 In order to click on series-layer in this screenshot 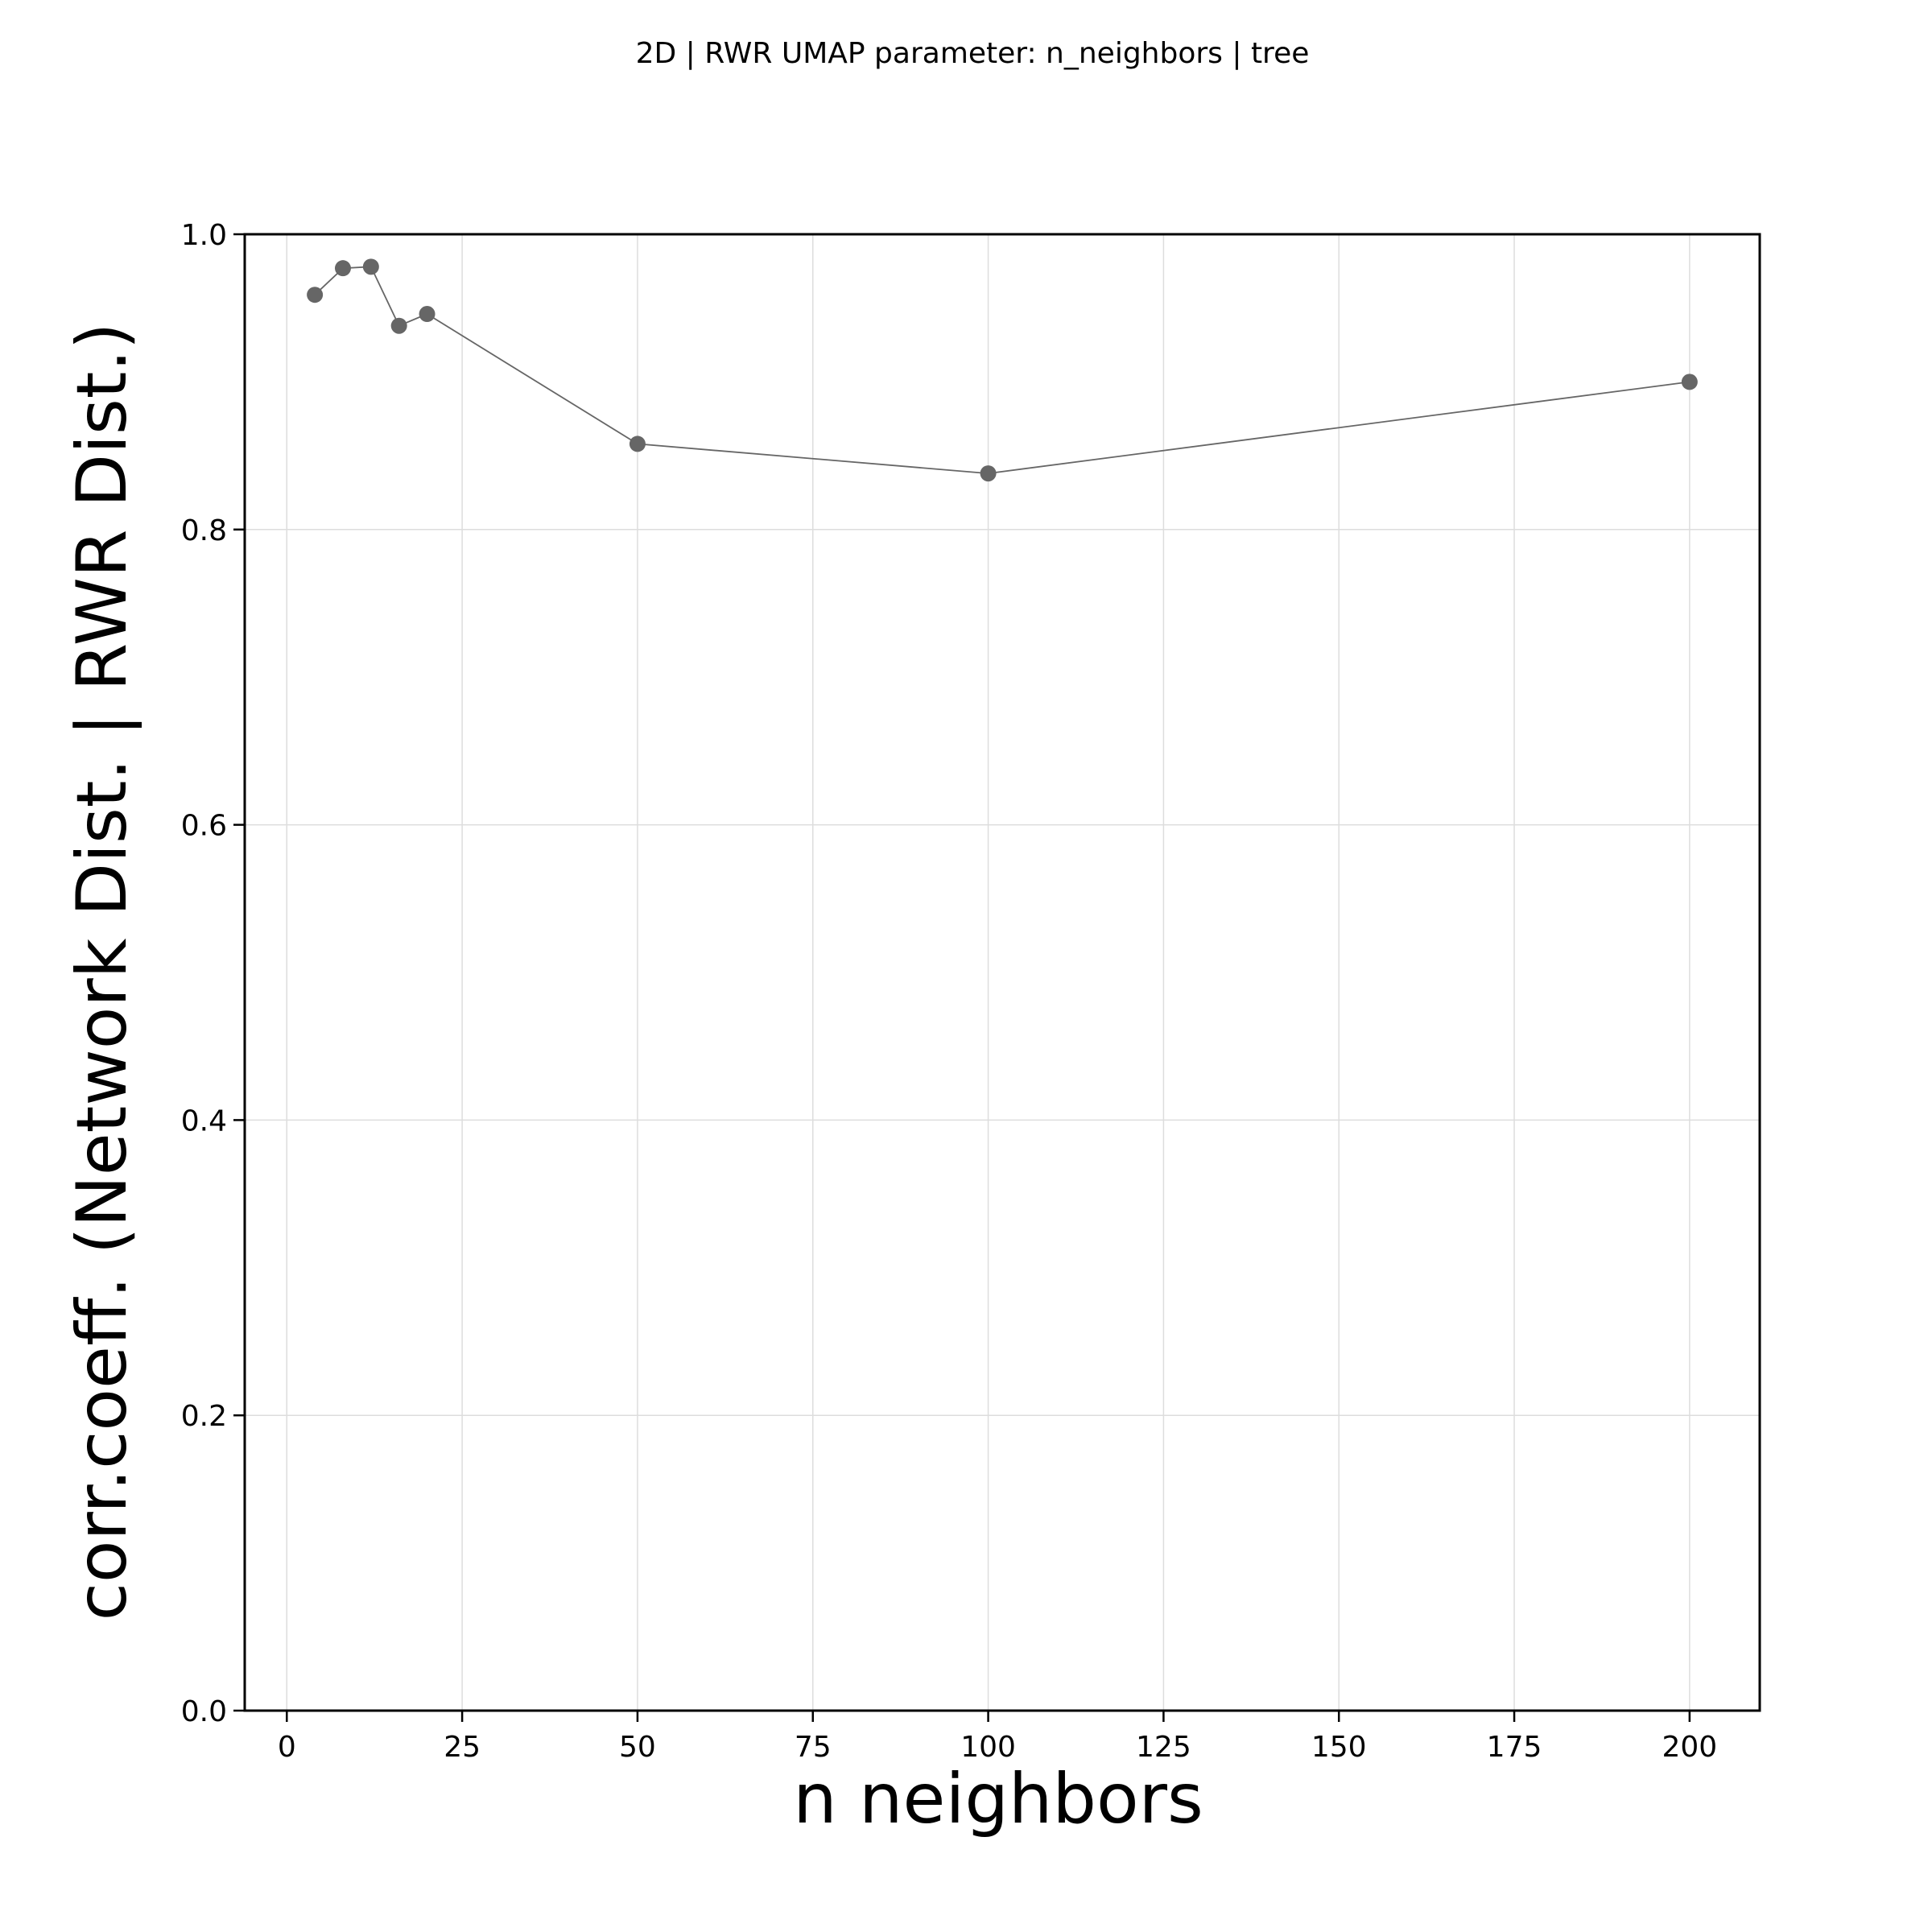, I will do `click(1002, 370)`.